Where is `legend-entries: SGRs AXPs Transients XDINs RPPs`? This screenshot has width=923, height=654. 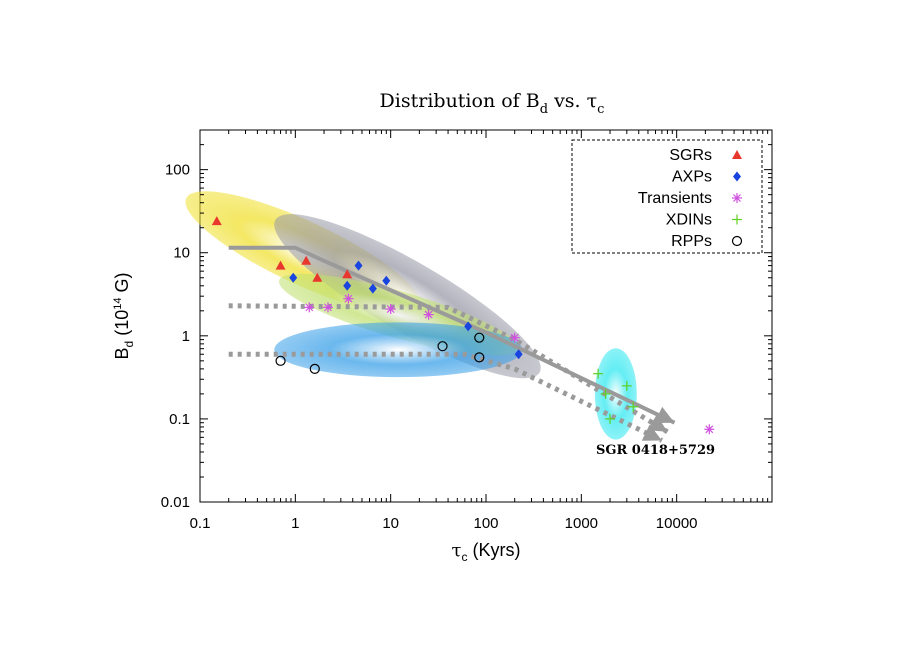
legend-entries: SGRs AXPs Transients XDINs RPPs is located at coordinates (690, 198).